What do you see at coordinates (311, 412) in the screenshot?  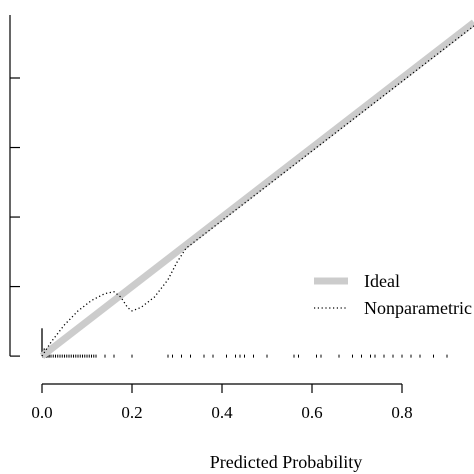 I see `x-tick-label-0.6: 0.6` at bounding box center [311, 412].